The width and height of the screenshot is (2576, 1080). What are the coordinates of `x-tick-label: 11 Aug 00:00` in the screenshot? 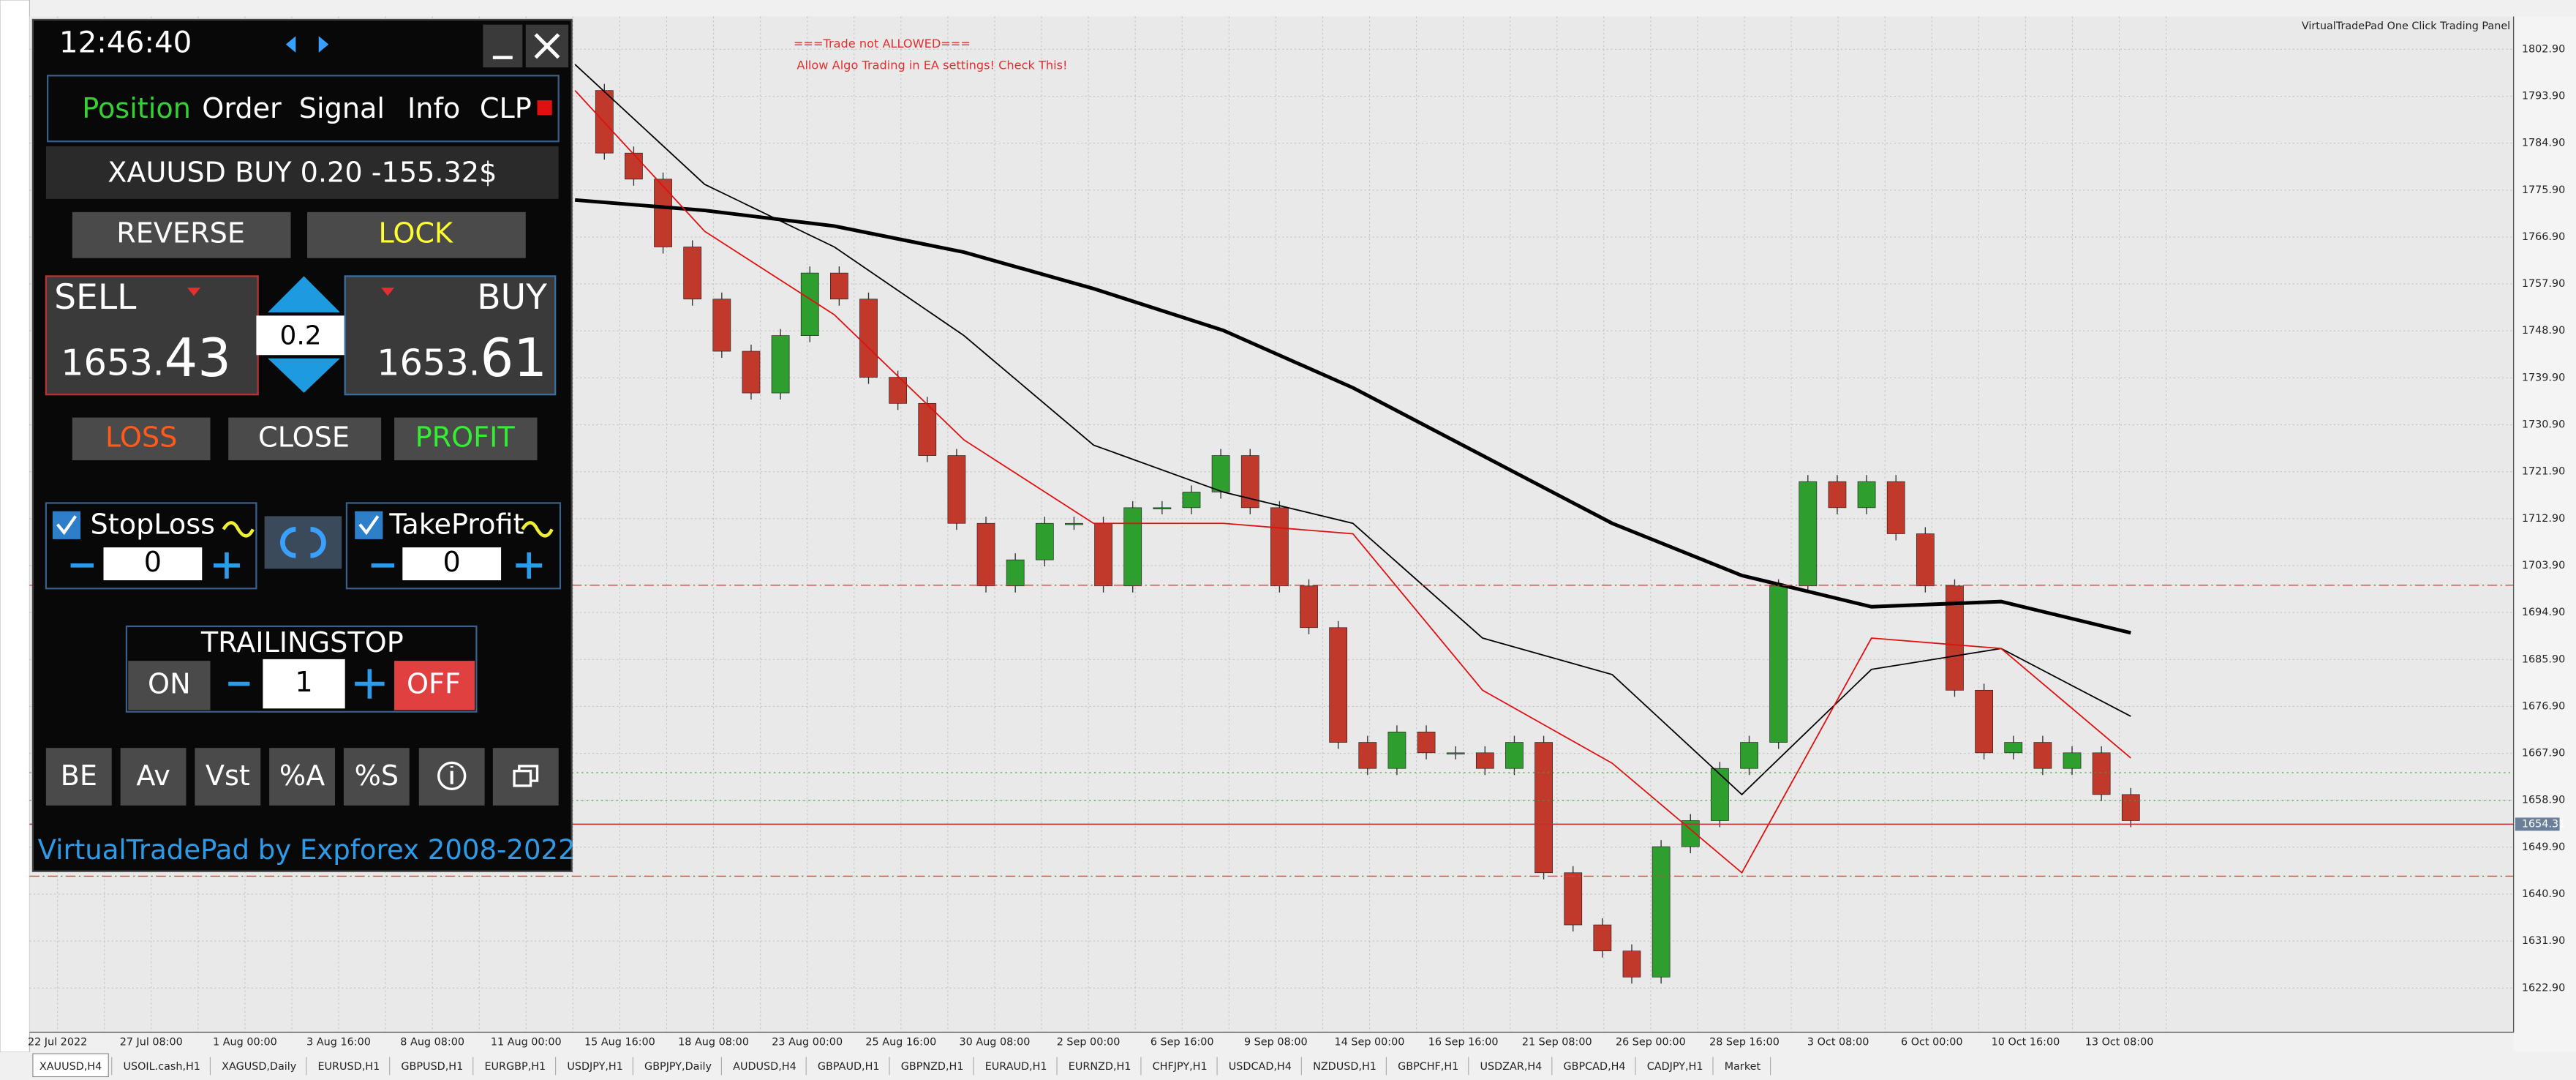 It's located at (526, 1042).